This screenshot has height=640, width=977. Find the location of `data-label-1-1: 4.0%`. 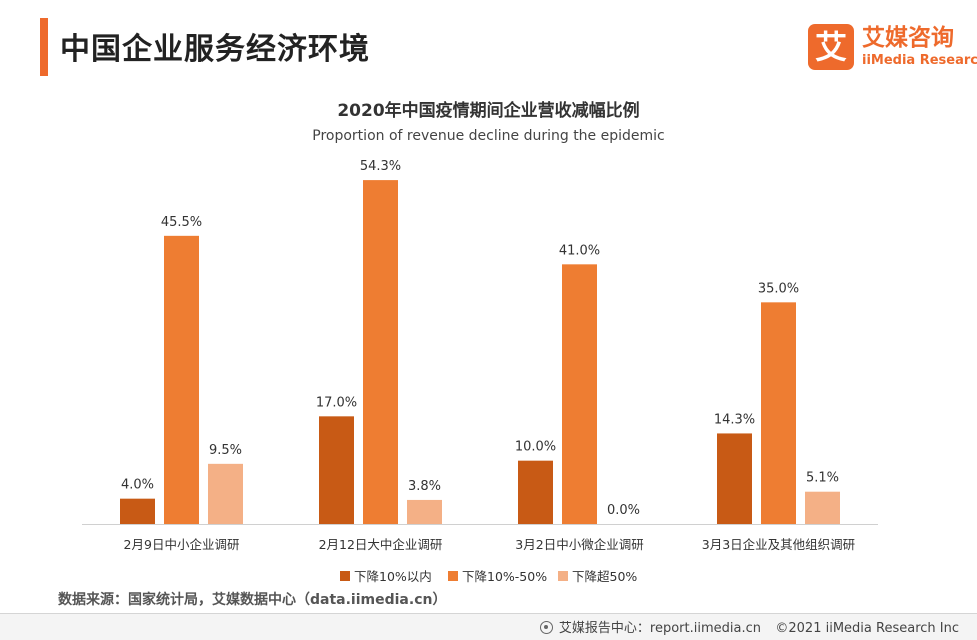

data-label-1-1: 4.0% is located at coordinates (137, 485).